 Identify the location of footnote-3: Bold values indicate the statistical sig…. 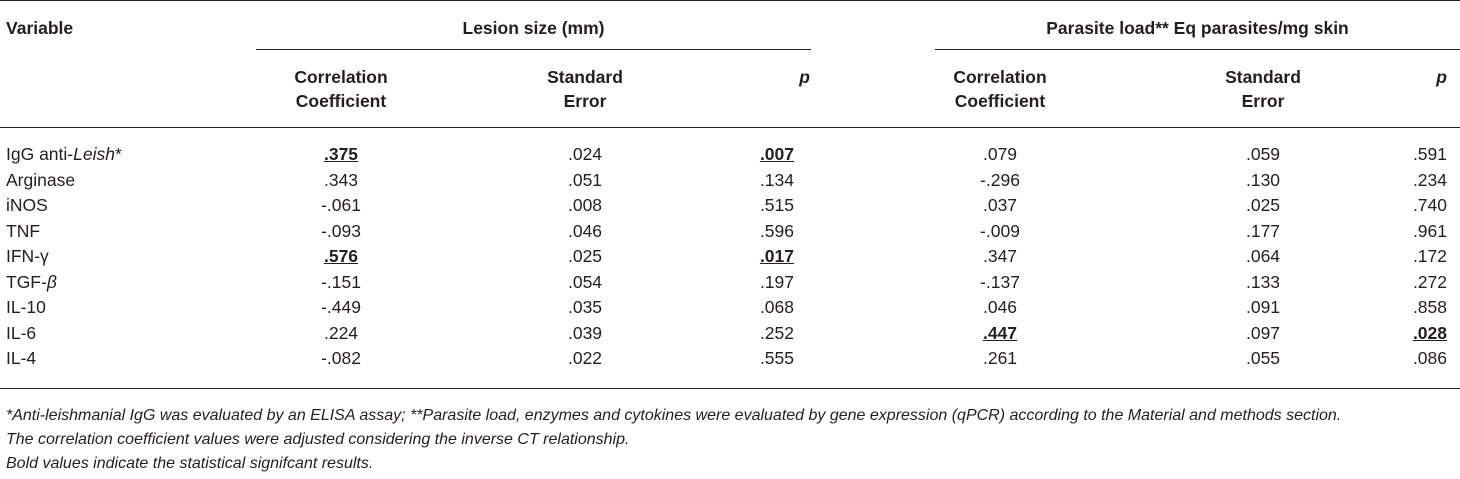
(190, 463).